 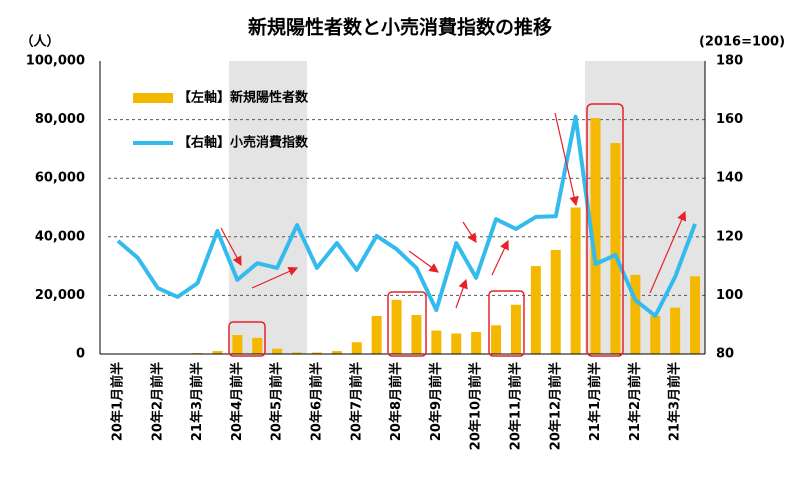 I want to click on y-tick-label: 60,000, so click(x=60, y=178).